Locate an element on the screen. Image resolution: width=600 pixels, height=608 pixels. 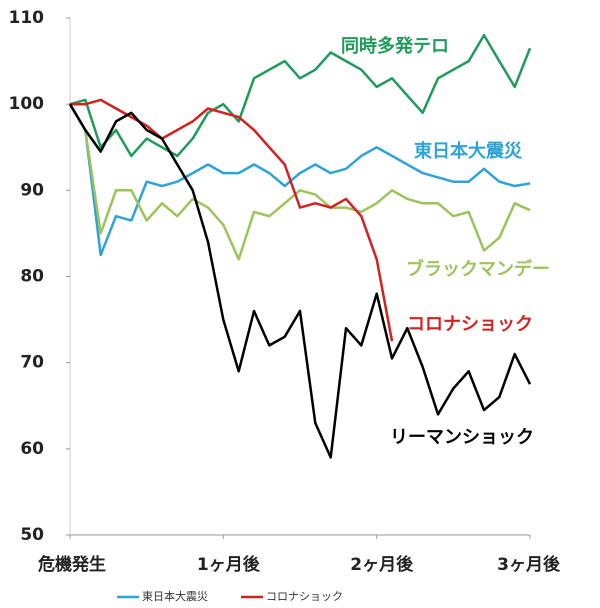
y-tick-label: 110 is located at coordinates (27, 18).